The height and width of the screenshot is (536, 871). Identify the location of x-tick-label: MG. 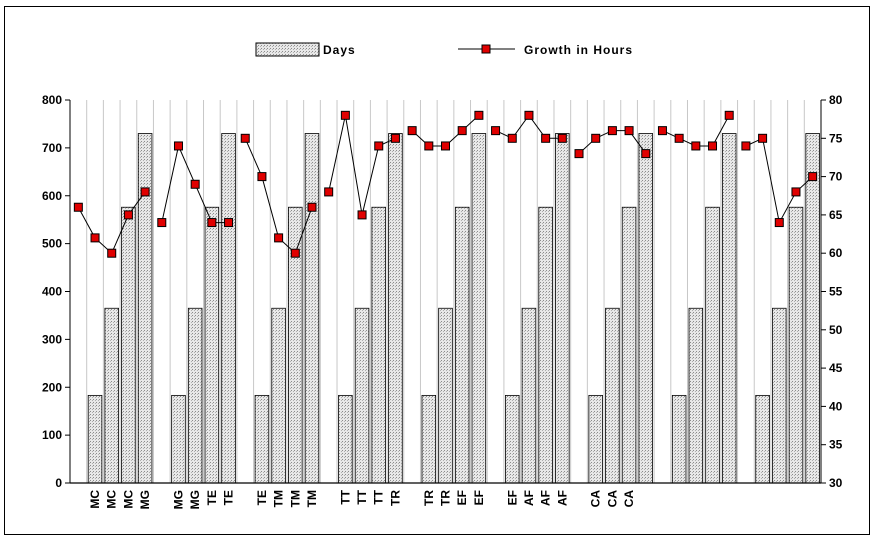
(145, 499).